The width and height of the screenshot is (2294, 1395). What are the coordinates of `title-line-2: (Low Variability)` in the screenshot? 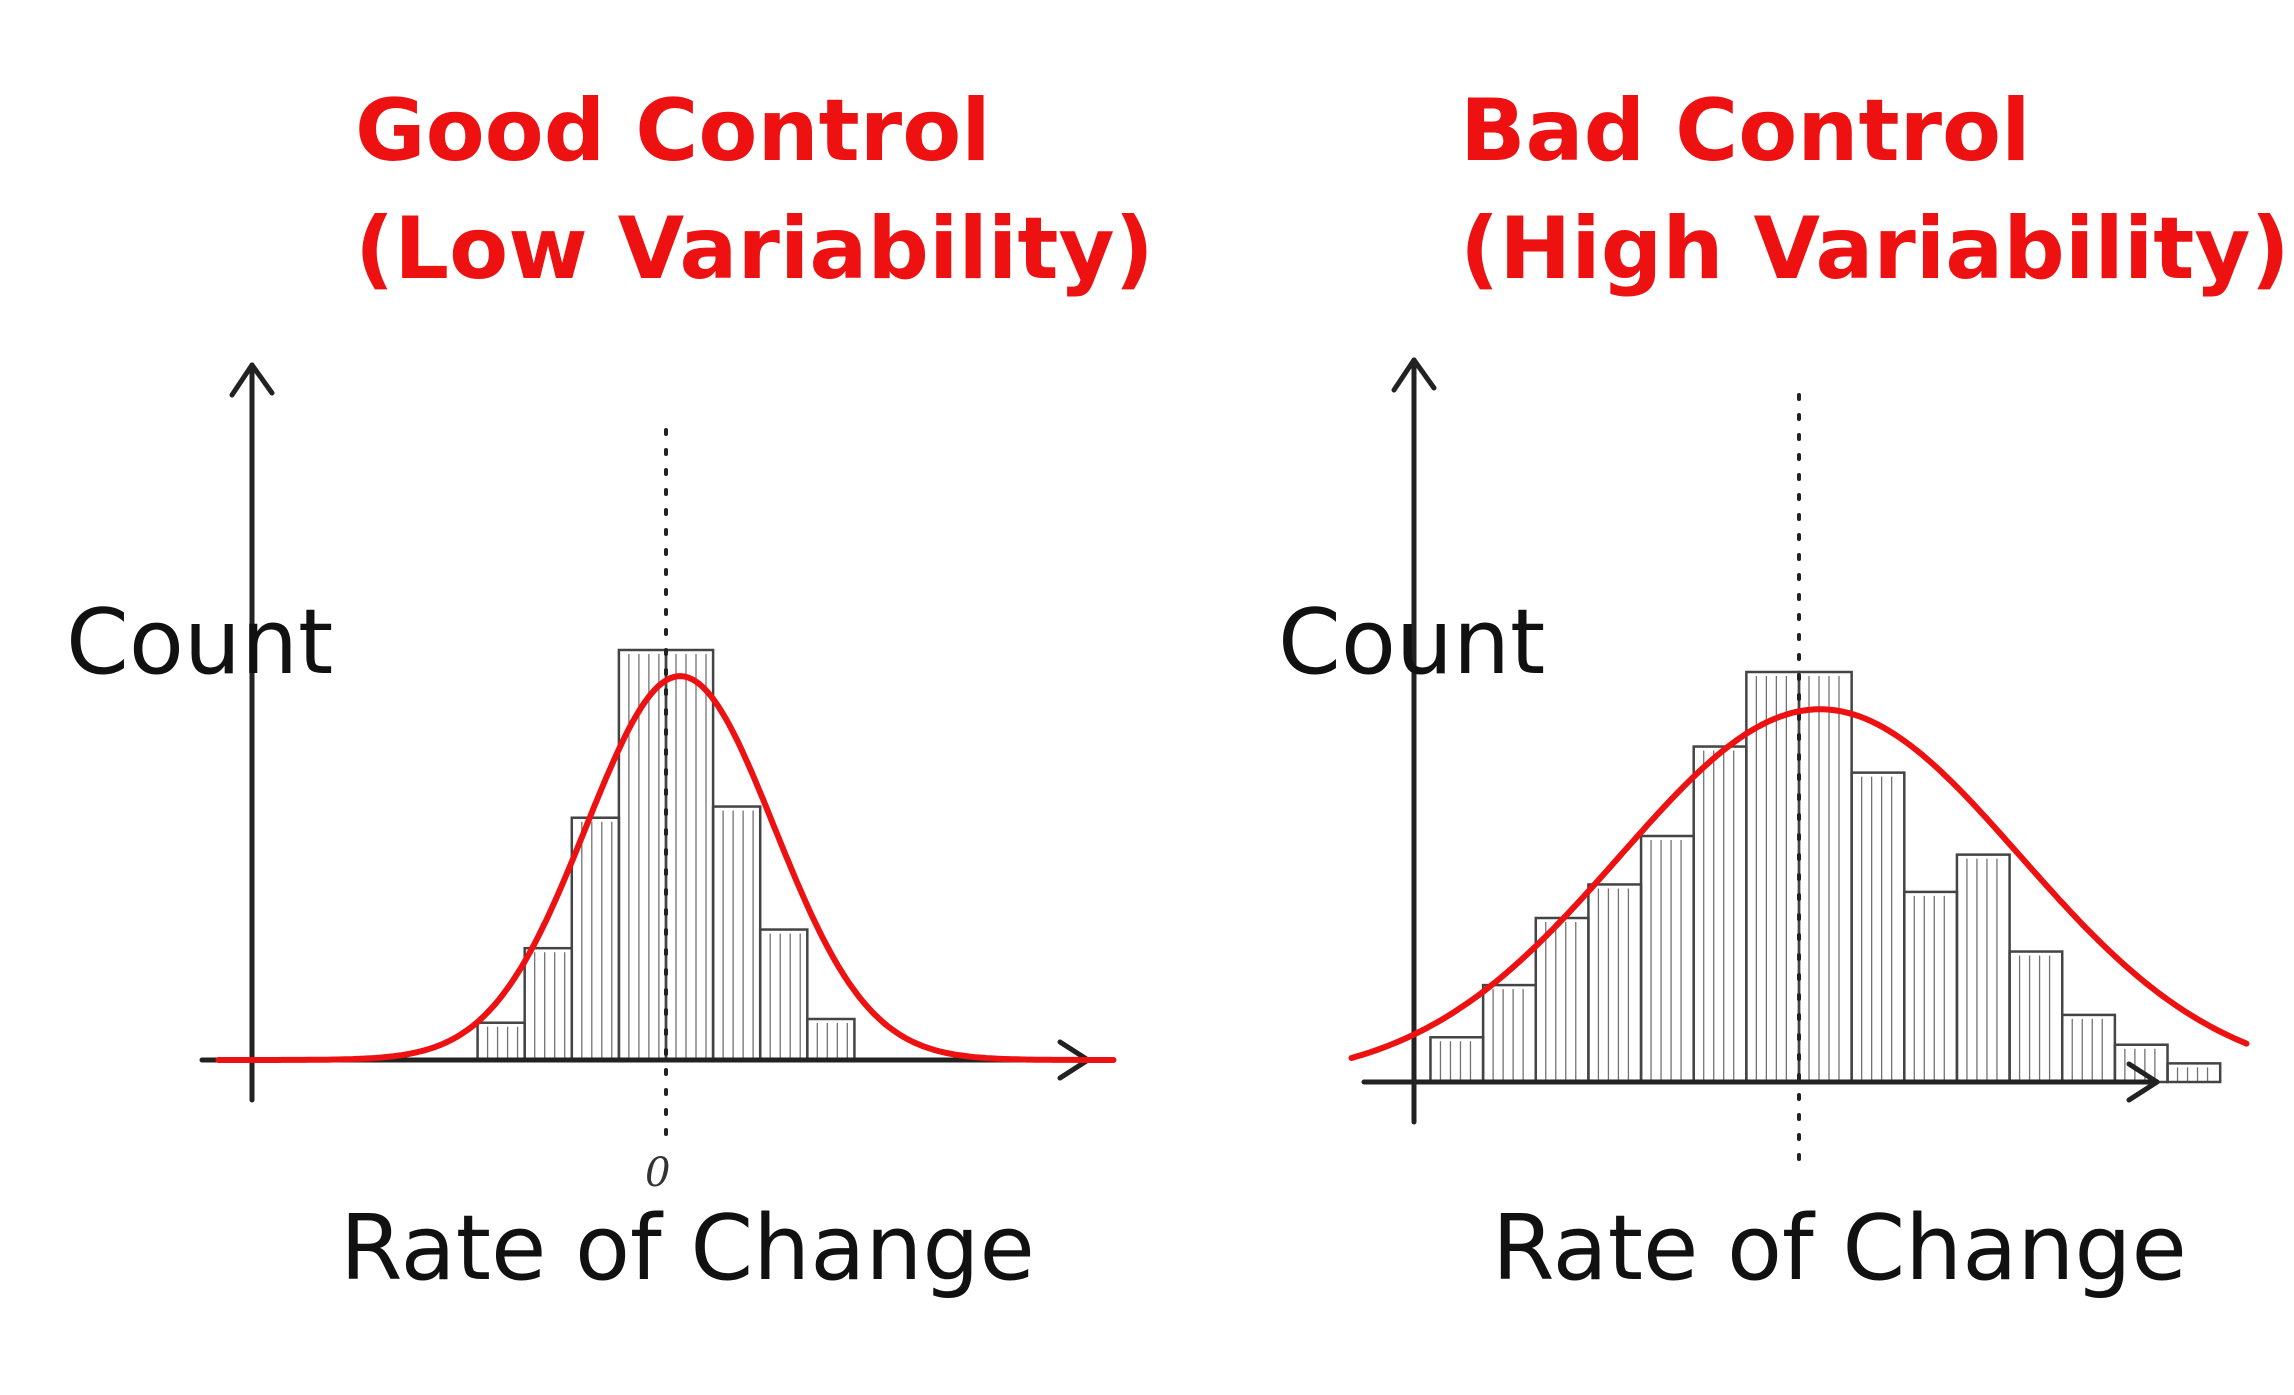 It's located at (754, 249).